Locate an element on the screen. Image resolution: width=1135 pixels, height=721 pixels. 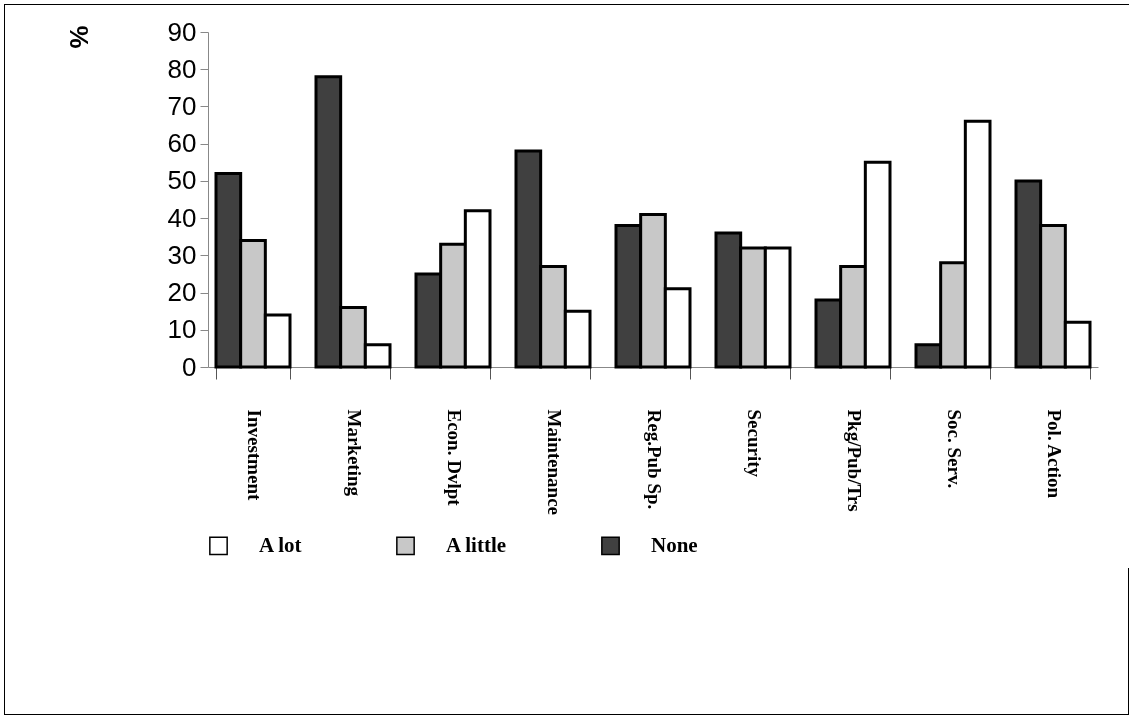
y-axis-title: % is located at coordinates (79, 37).